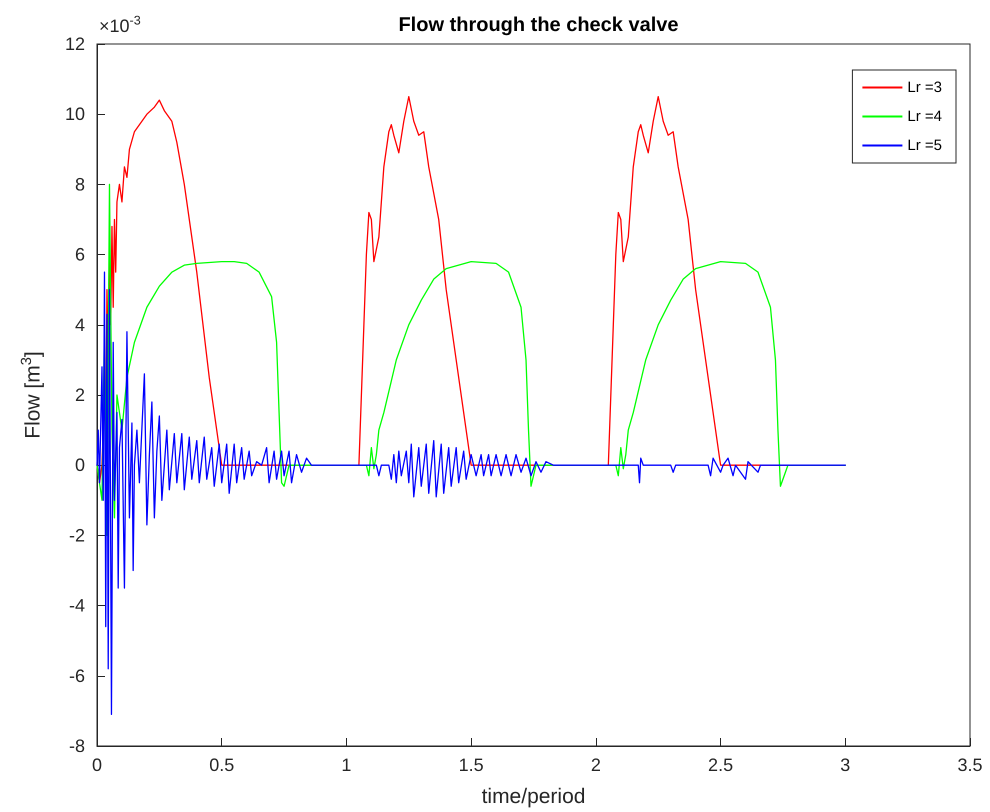 The height and width of the screenshot is (812, 990). What do you see at coordinates (970, 765) in the screenshot?
I see `x-tick-label: 3.5` at bounding box center [970, 765].